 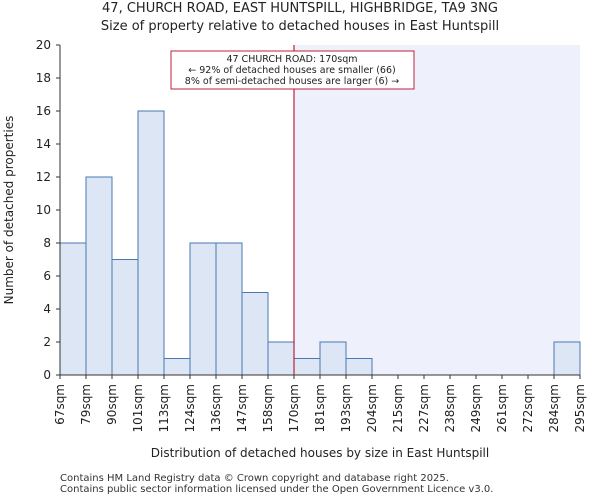 What do you see at coordinates (333, 358) in the screenshot?
I see `bar-181sqm` at bounding box center [333, 358].